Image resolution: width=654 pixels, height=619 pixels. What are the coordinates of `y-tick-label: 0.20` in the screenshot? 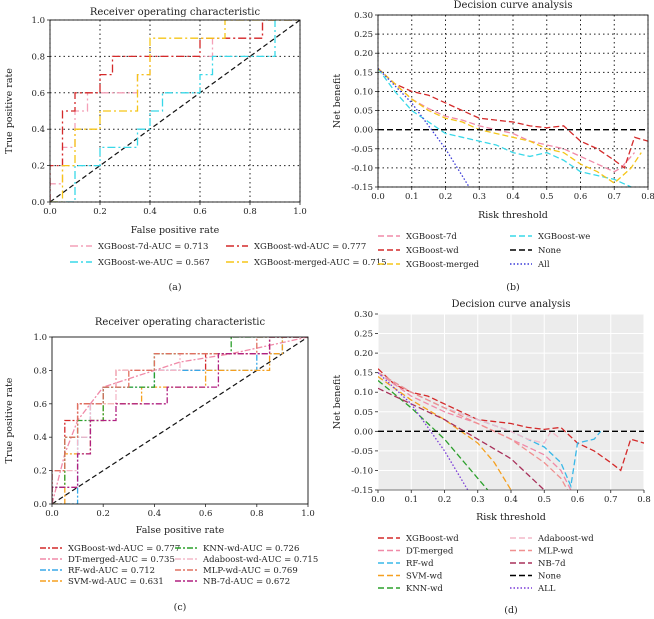 It's located at (363, 54).